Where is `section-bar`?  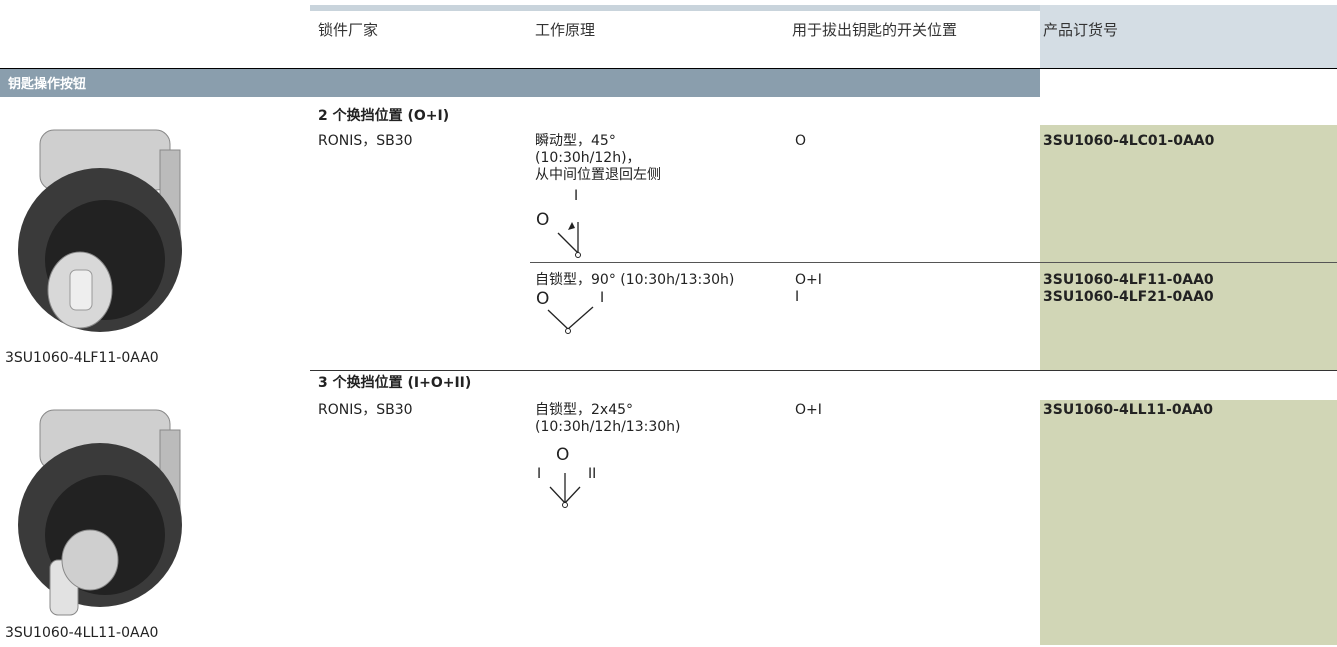 section-bar is located at coordinates (520, 83).